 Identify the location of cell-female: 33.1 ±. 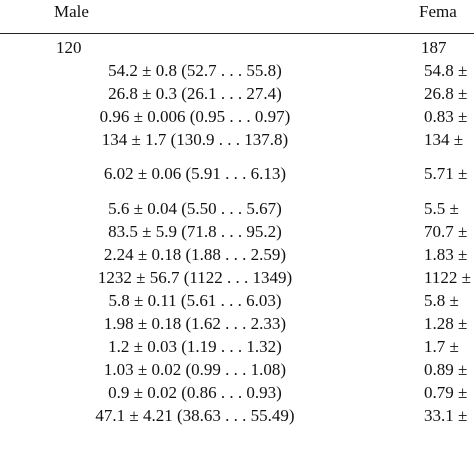
(446, 415).